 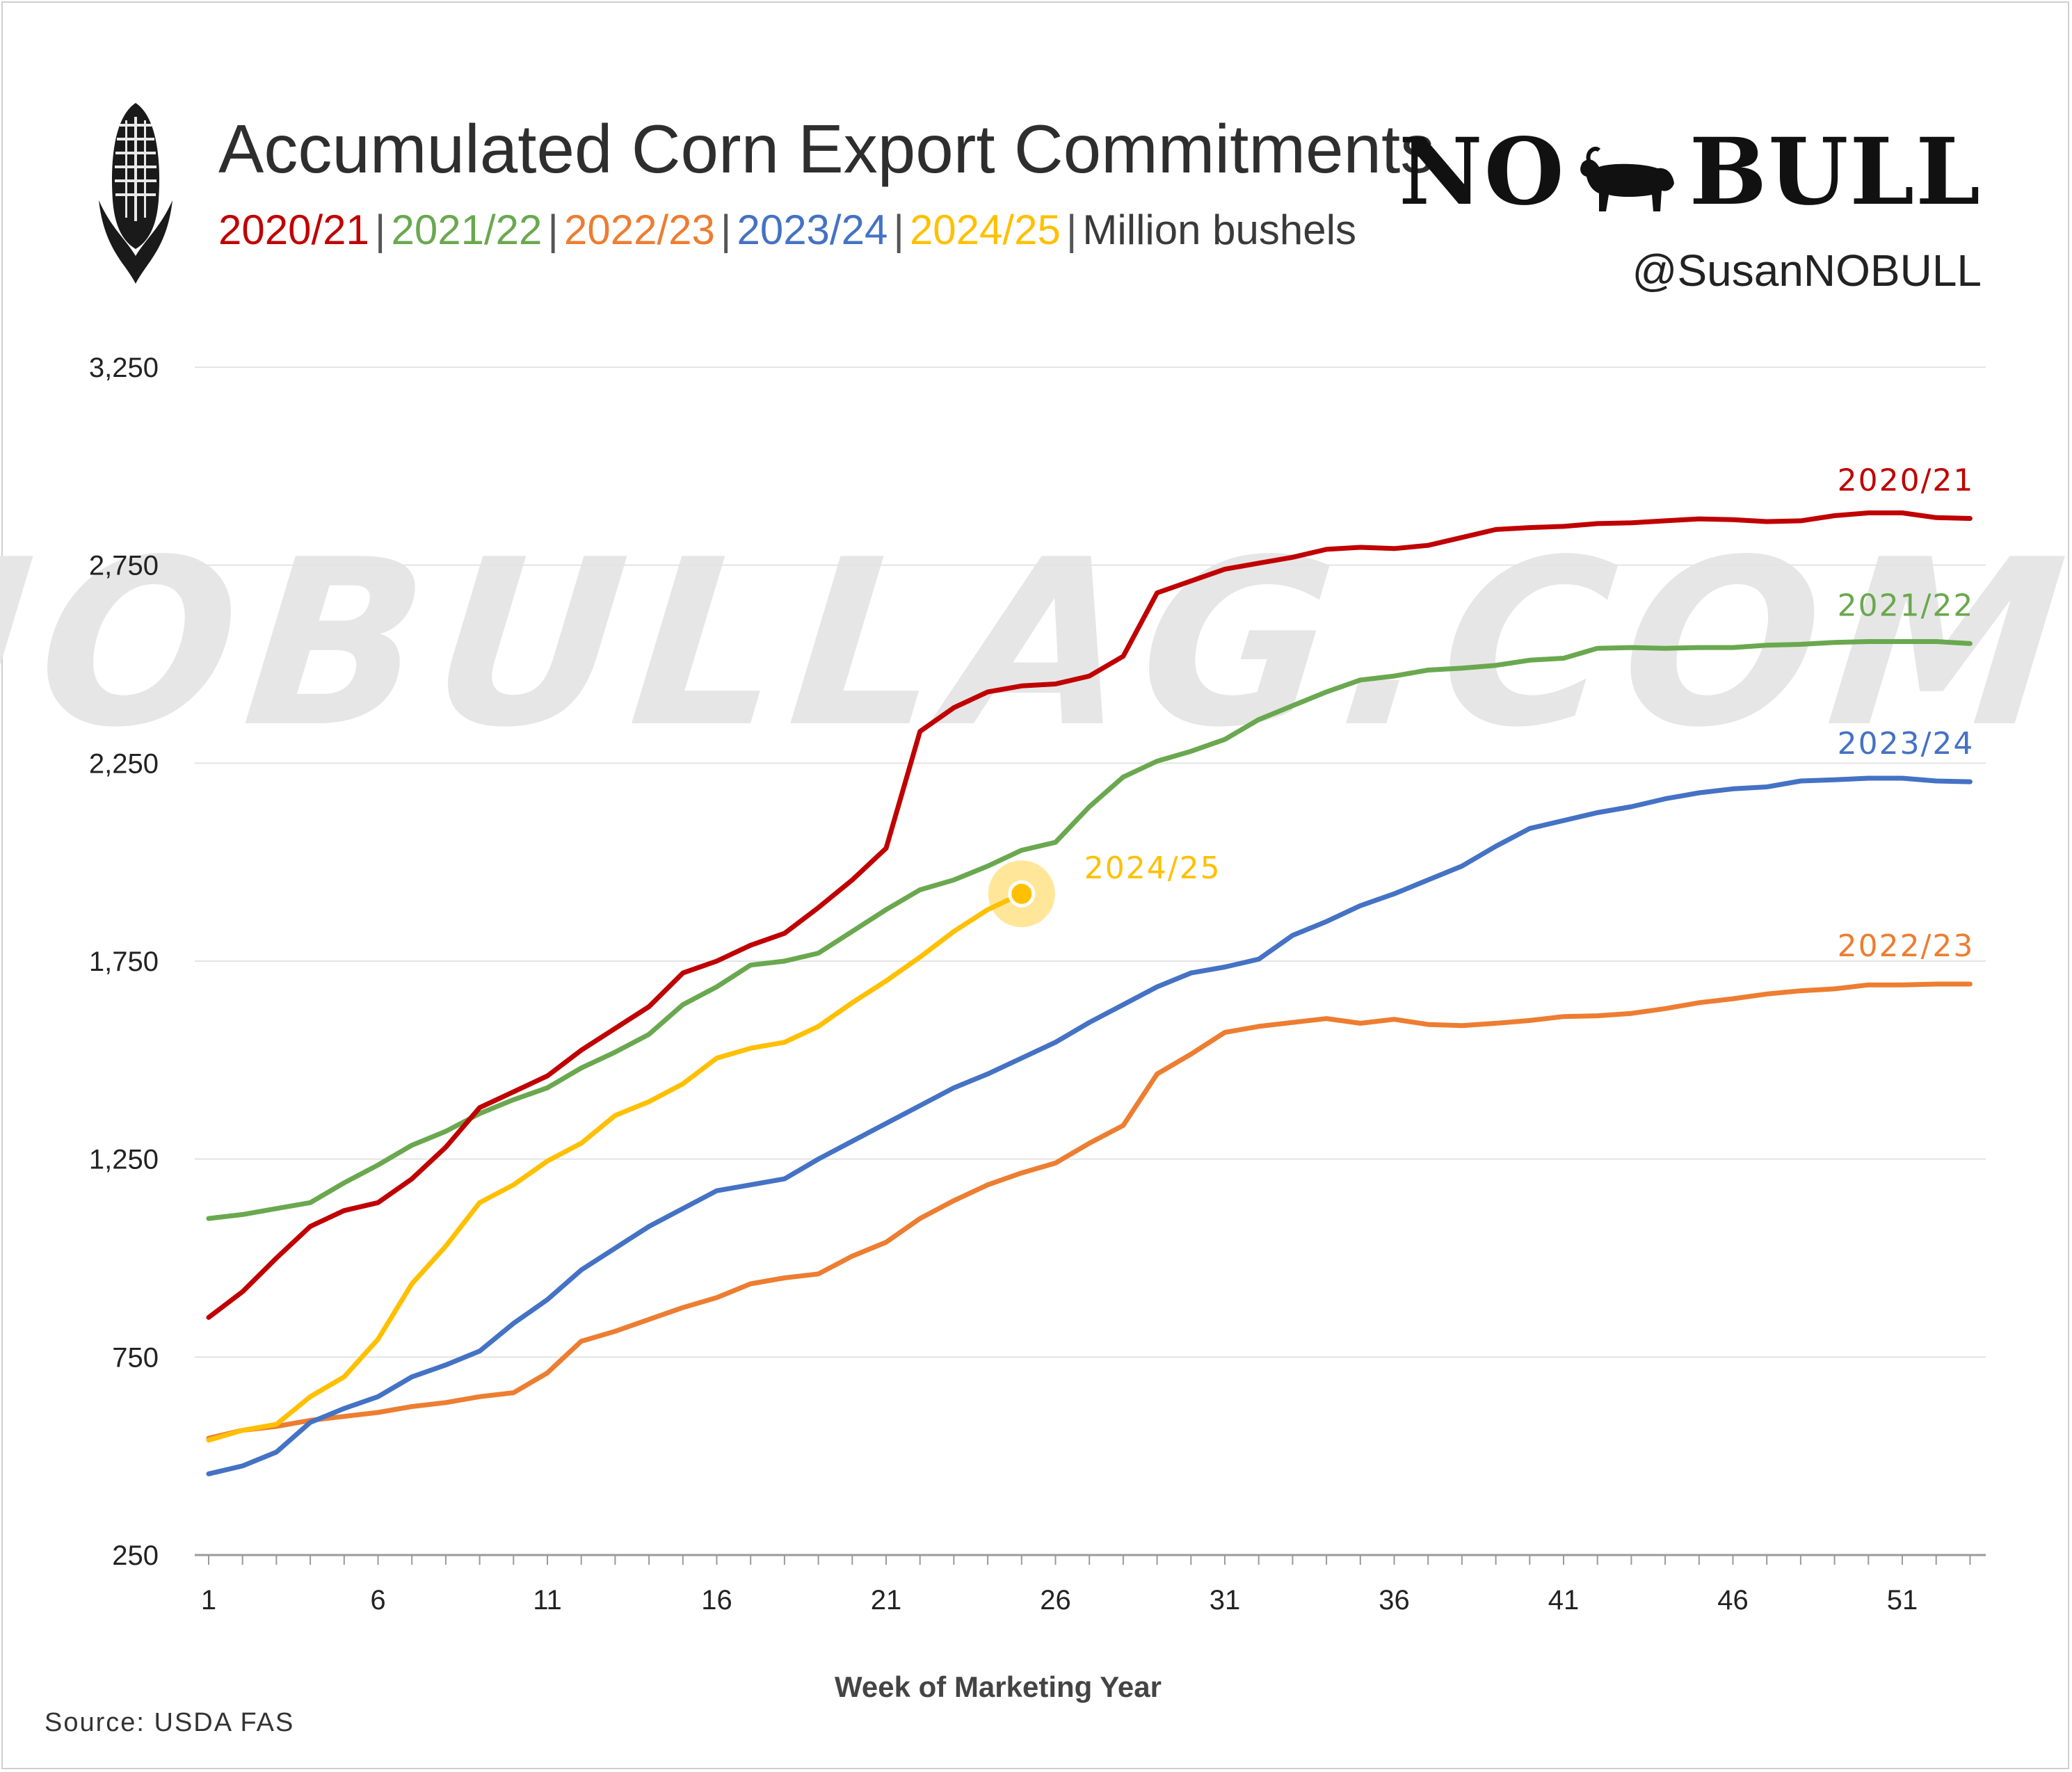 I want to click on corn-icon, so click(x=135, y=193).